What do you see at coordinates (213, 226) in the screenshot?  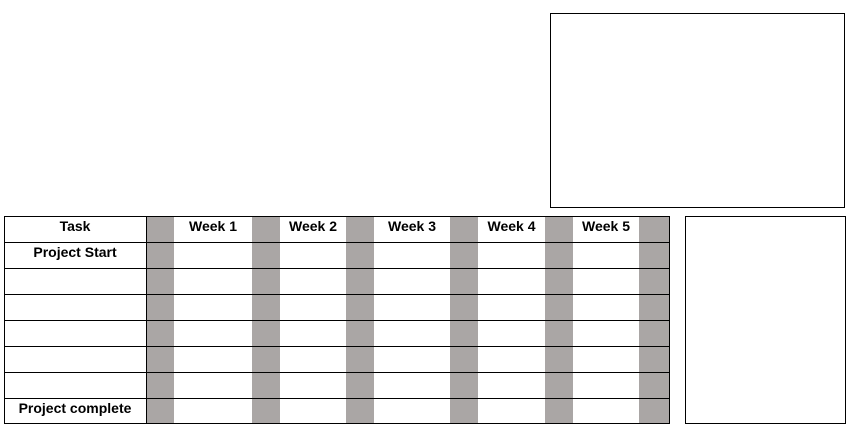 I see `week-header: Week 1` at bounding box center [213, 226].